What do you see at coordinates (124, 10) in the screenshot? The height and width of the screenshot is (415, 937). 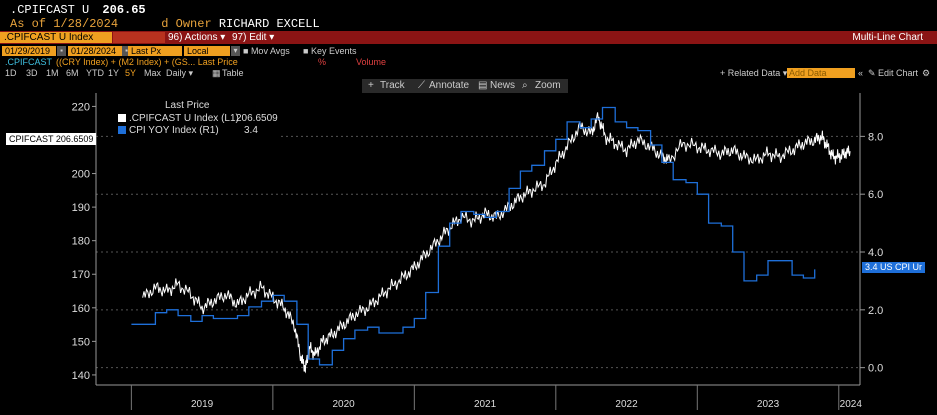 I see `last-value: 206.65` at bounding box center [124, 10].